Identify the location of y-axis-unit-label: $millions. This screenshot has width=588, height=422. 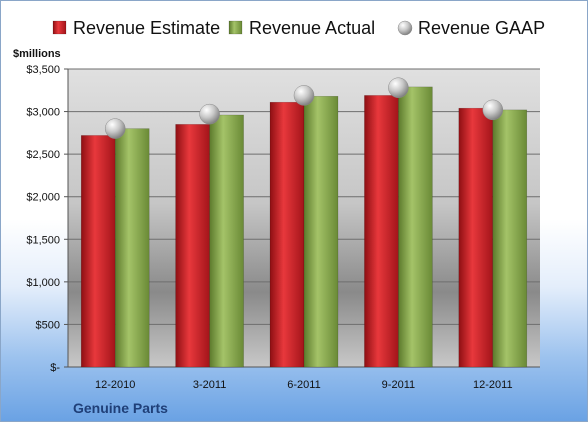
(37, 54).